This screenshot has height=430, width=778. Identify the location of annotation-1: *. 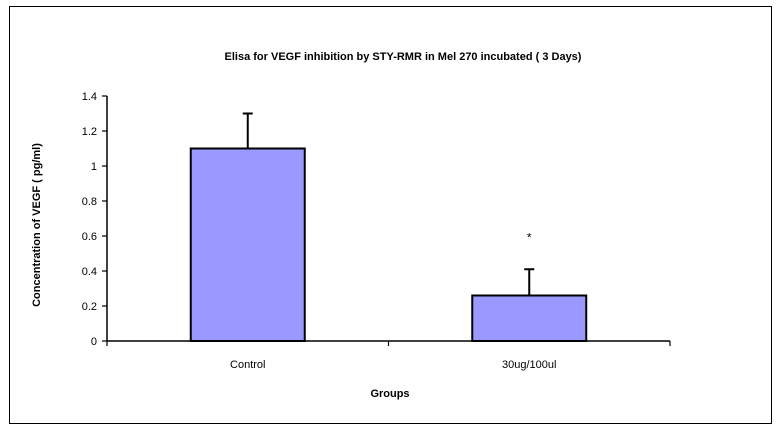
(529, 237).